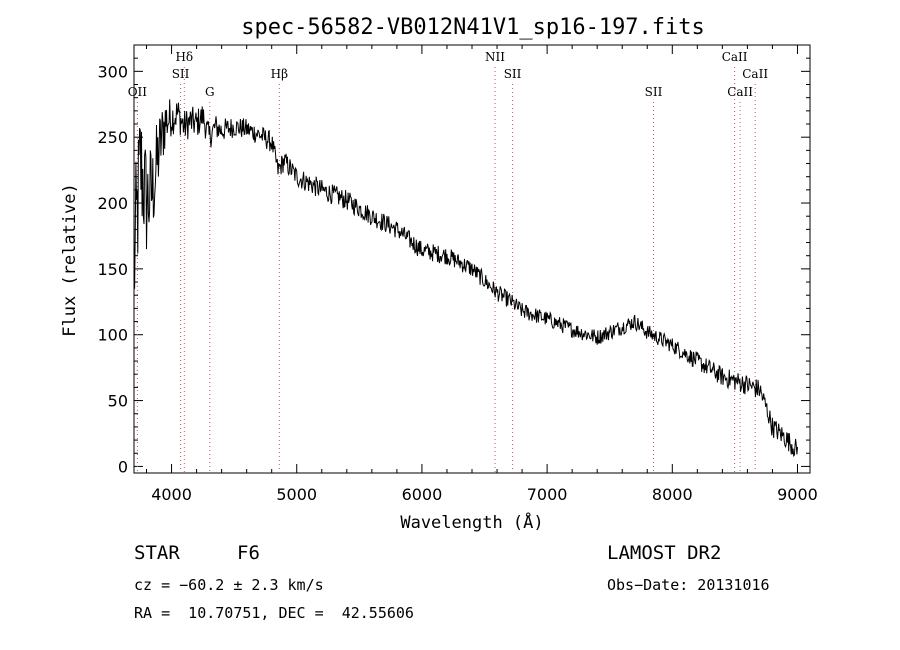 The image size is (900, 650). What do you see at coordinates (279, 74) in the screenshot?
I see `spectral-line-label: Hβ` at bounding box center [279, 74].